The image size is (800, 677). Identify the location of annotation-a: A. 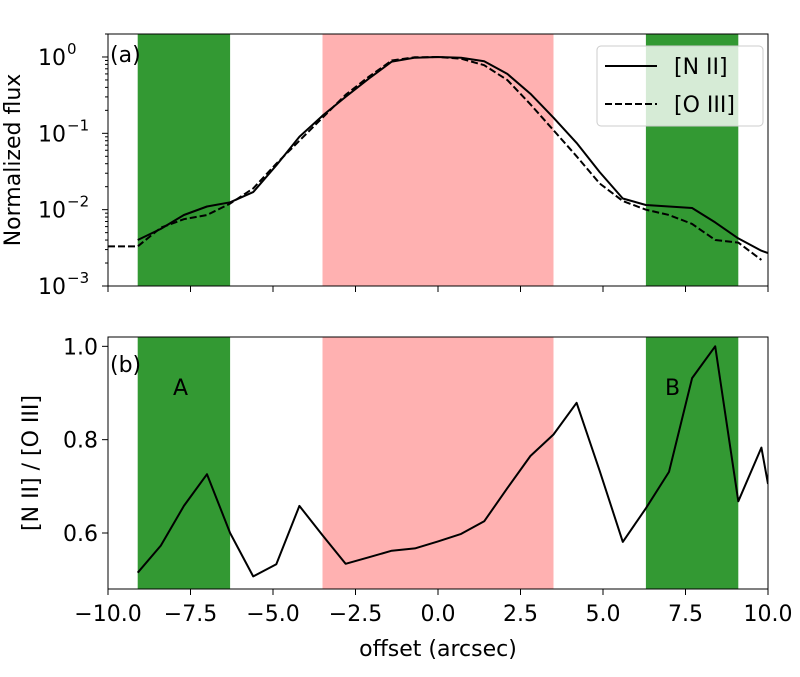
(180, 388).